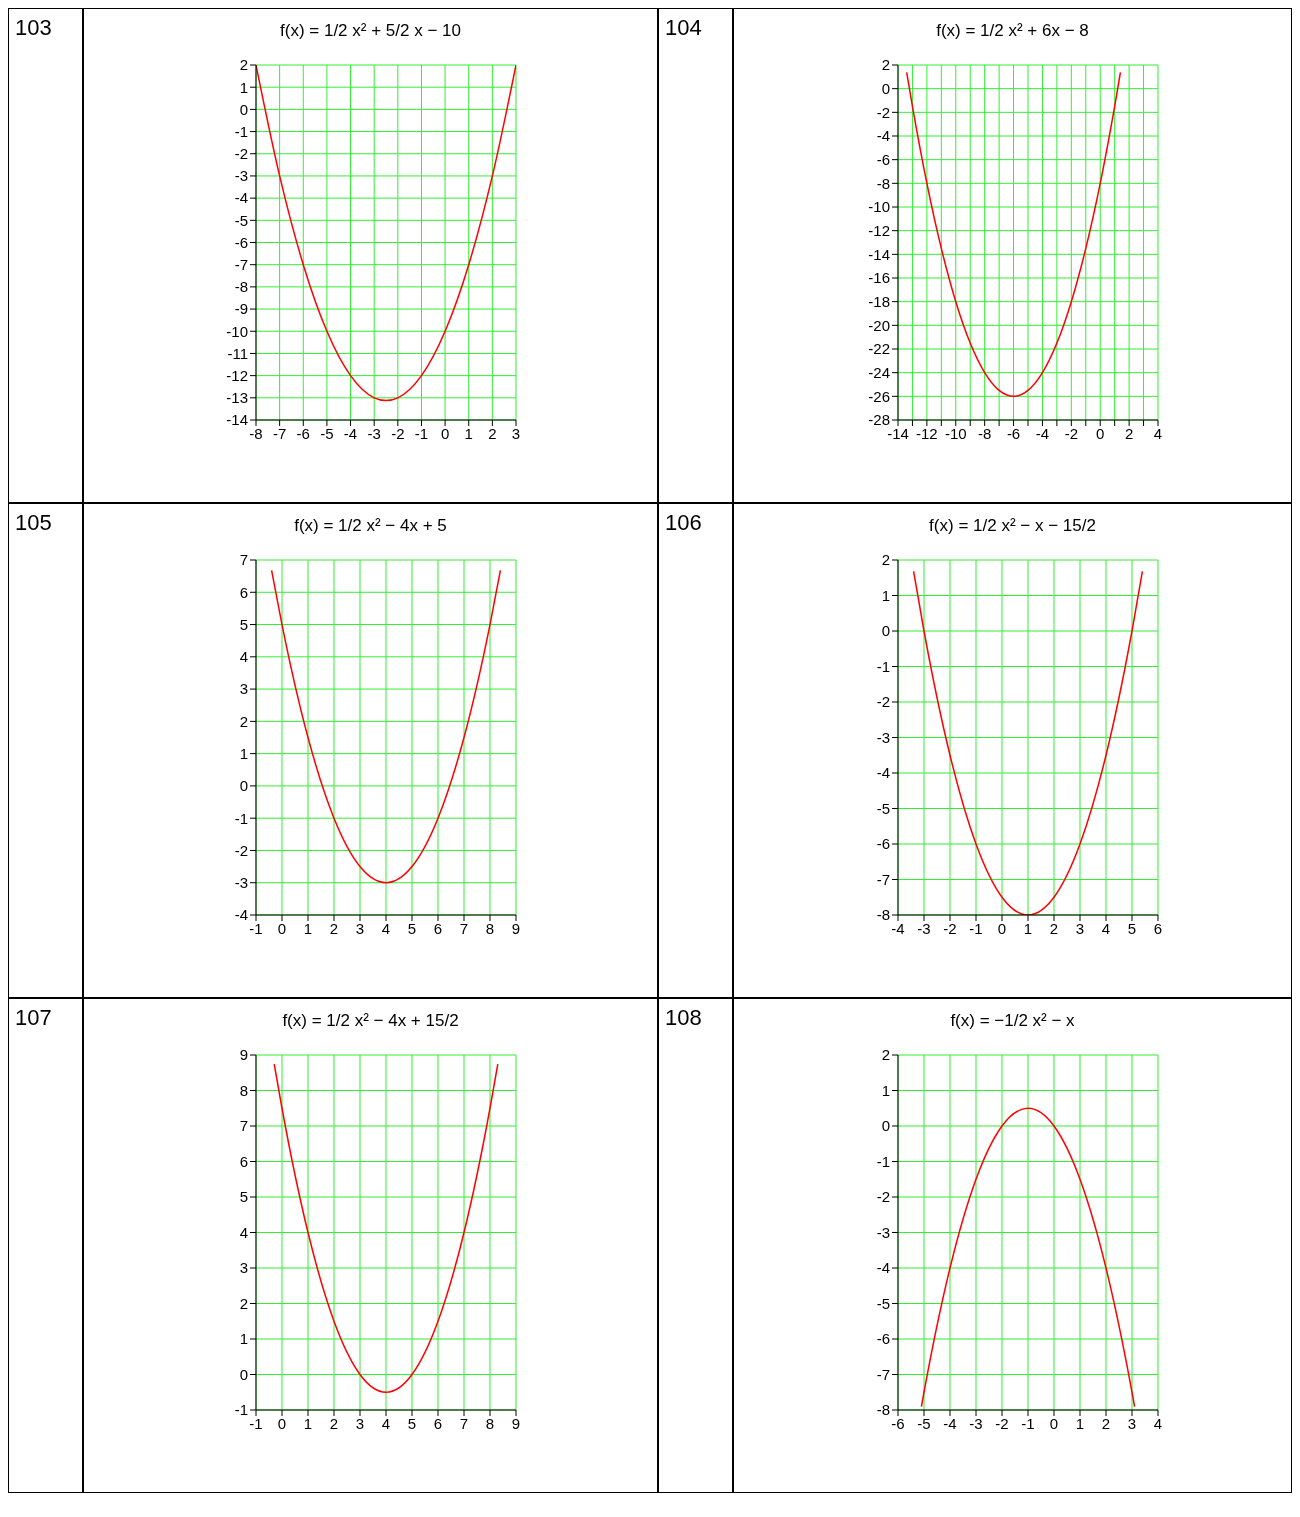  I want to click on x-tick-label: -8, so click(984, 433).